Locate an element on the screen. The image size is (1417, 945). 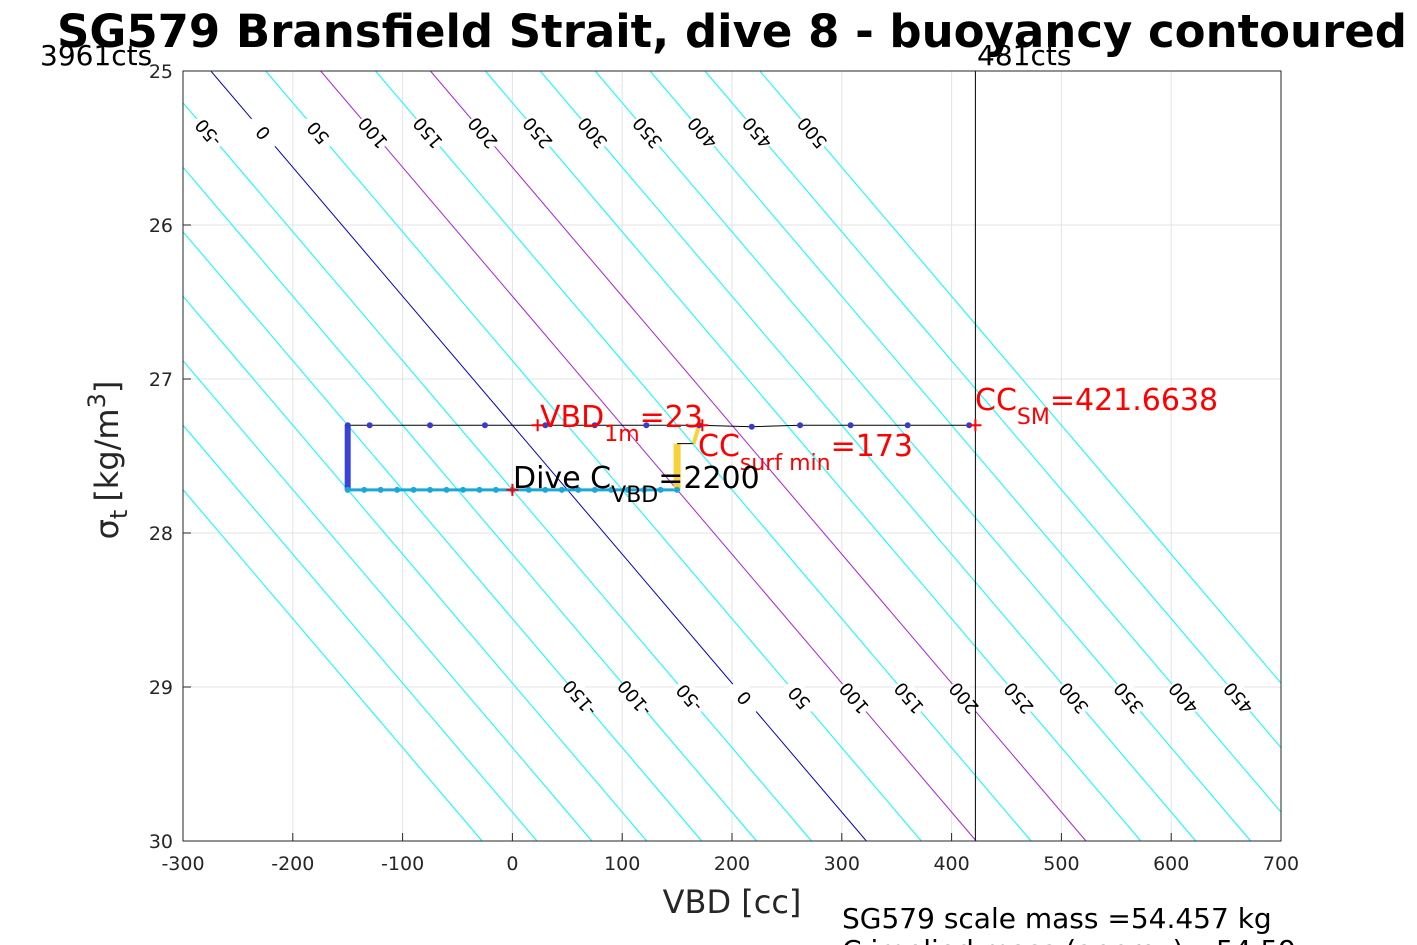
y-tick-label: 28 is located at coordinates (161, 534).